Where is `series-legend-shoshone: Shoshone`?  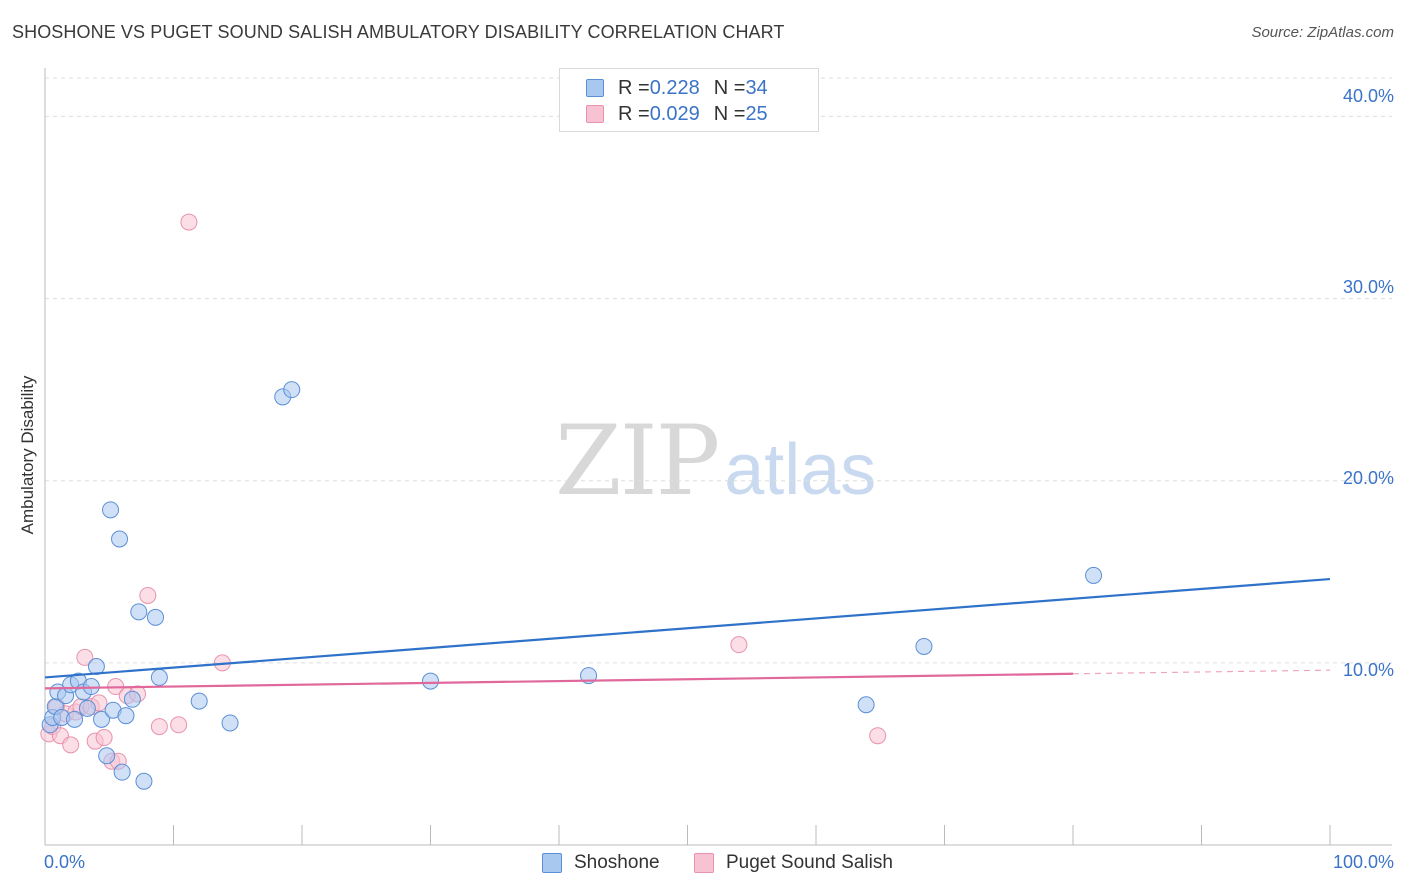
series-legend-shoshone: Shoshone is located at coordinates (601, 863).